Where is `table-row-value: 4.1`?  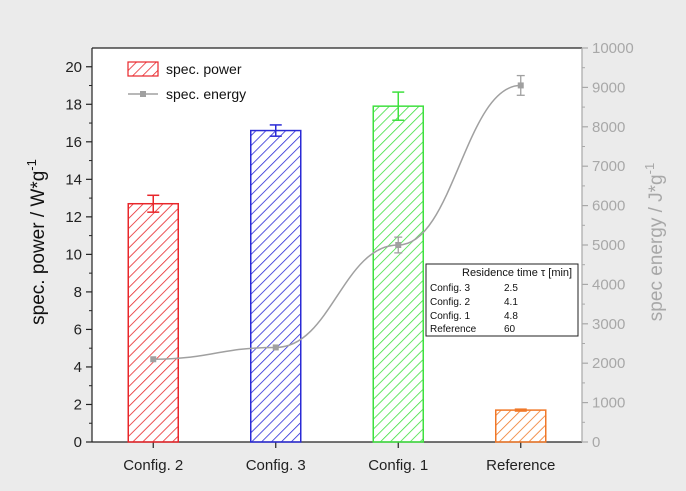 table-row-value: 4.1 is located at coordinates (511, 302).